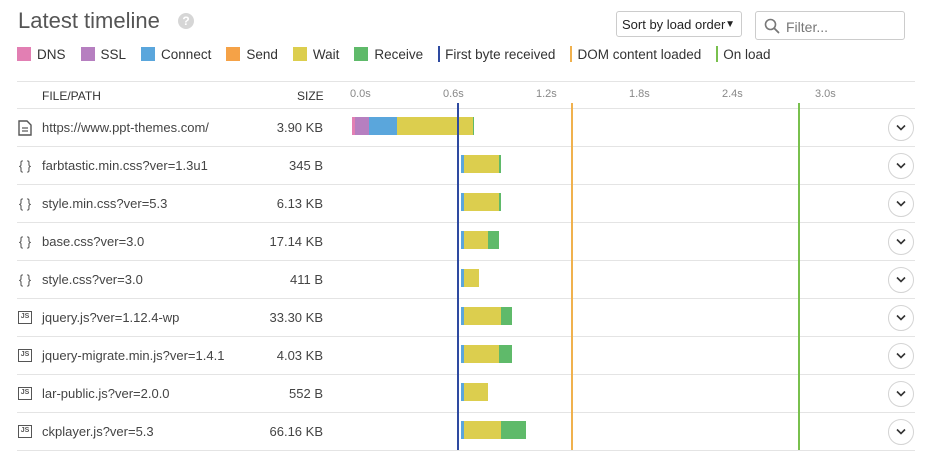  I want to click on axis-tick-label: 3.0s, so click(825, 94).